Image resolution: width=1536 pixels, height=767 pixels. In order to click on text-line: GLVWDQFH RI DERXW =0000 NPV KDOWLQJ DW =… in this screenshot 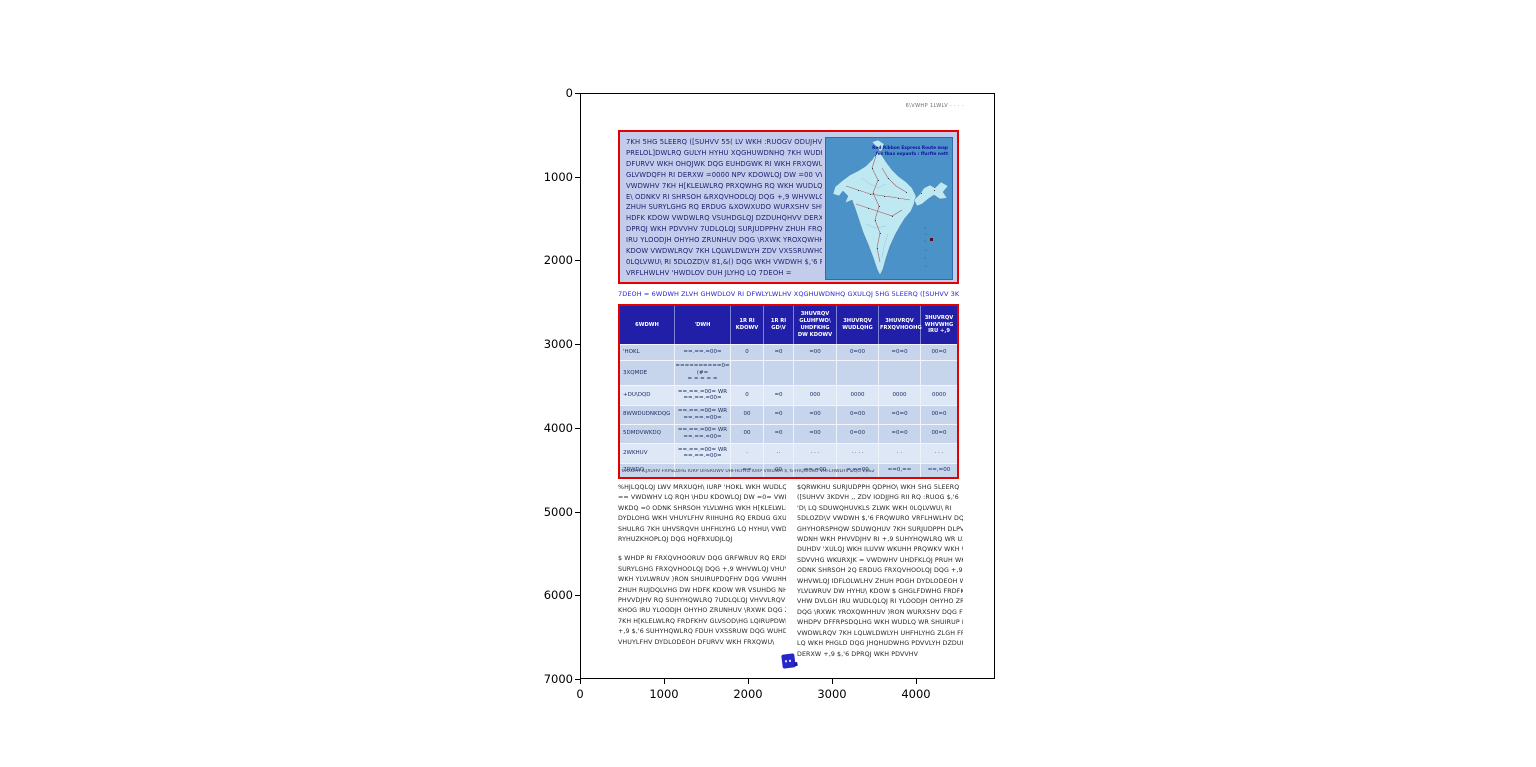, I will do `click(724, 174)`.